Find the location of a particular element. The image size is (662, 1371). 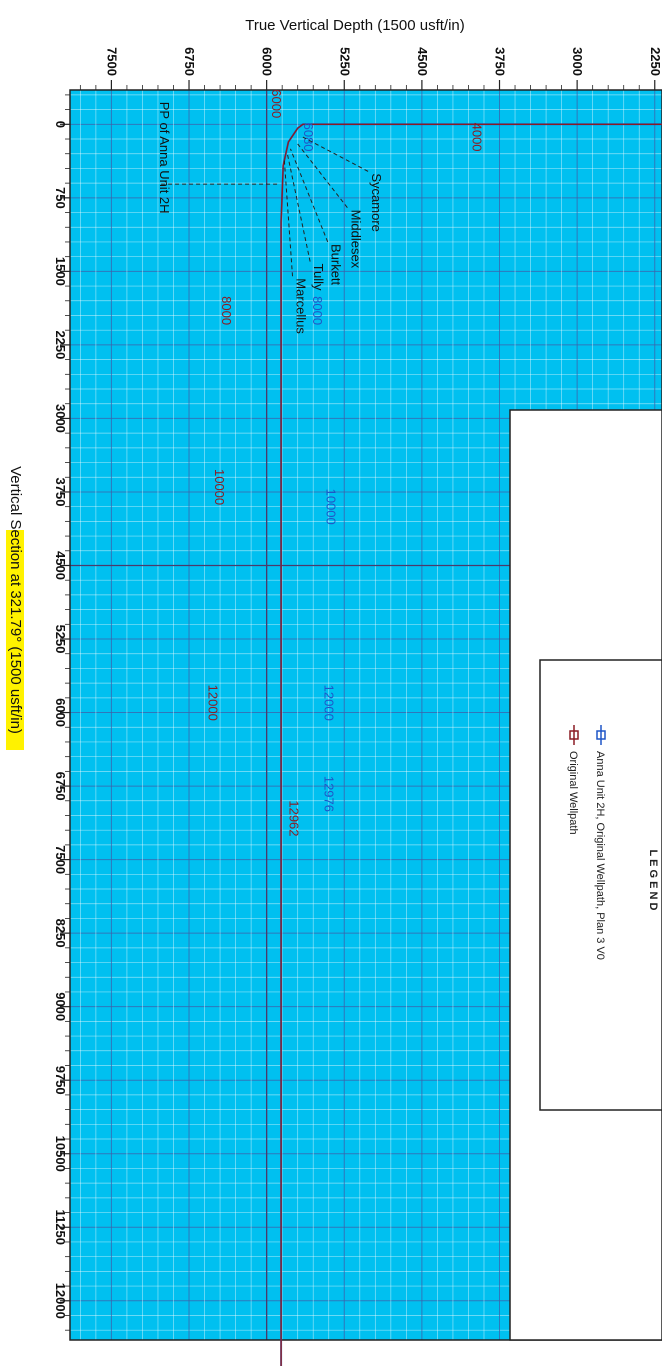

y-tick-label: 2250 is located at coordinates (655, 61).